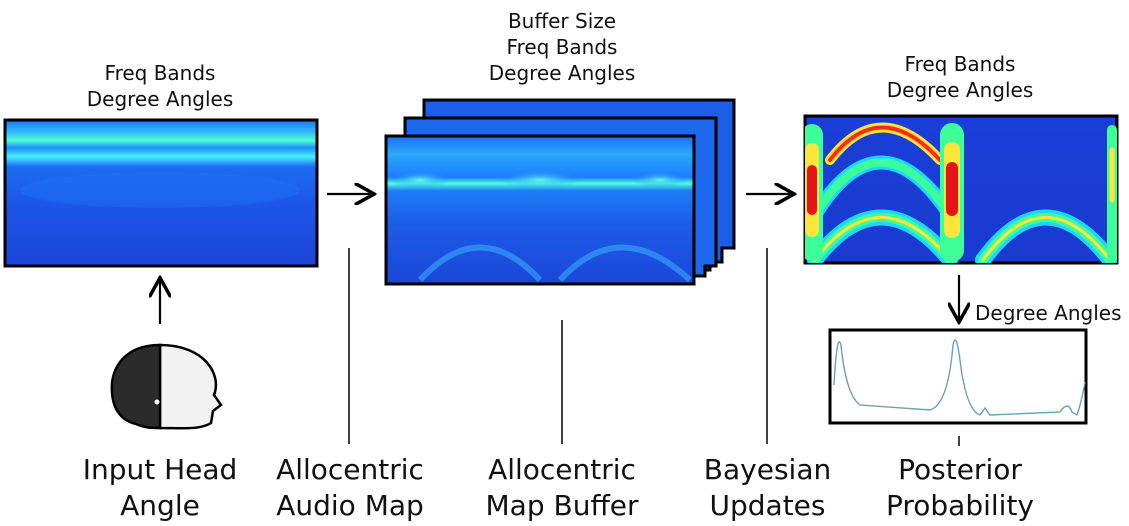  What do you see at coordinates (562, 73) in the screenshot?
I see `buffer-label-line3: Degree Angles` at bounding box center [562, 73].